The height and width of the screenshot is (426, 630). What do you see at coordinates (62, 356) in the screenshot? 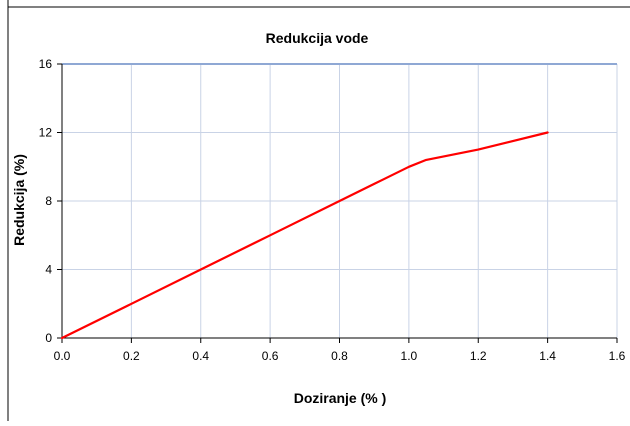
I see `x-tick-label: 0.0` at bounding box center [62, 356].